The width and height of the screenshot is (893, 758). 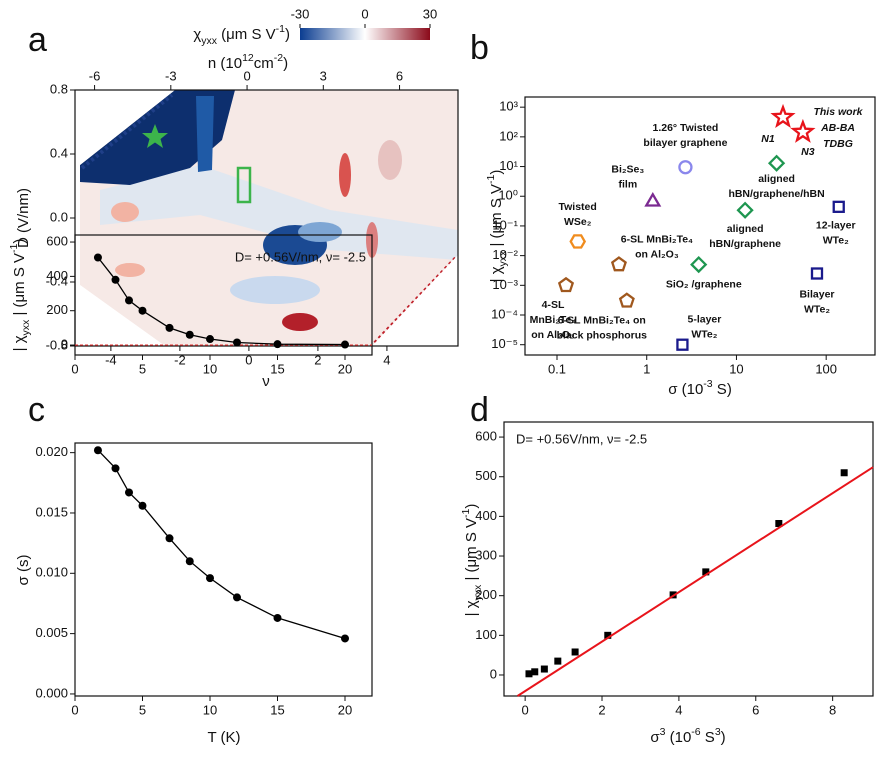 What do you see at coordinates (59, 152) in the screenshot?
I see `y-tick-label: 0.4` at bounding box center [59, 152].